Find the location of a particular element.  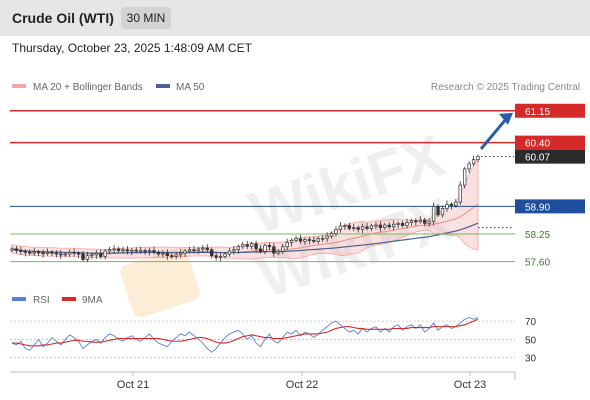

x-tick-label-0: Oct 21 is located at coordinates (133, 385).